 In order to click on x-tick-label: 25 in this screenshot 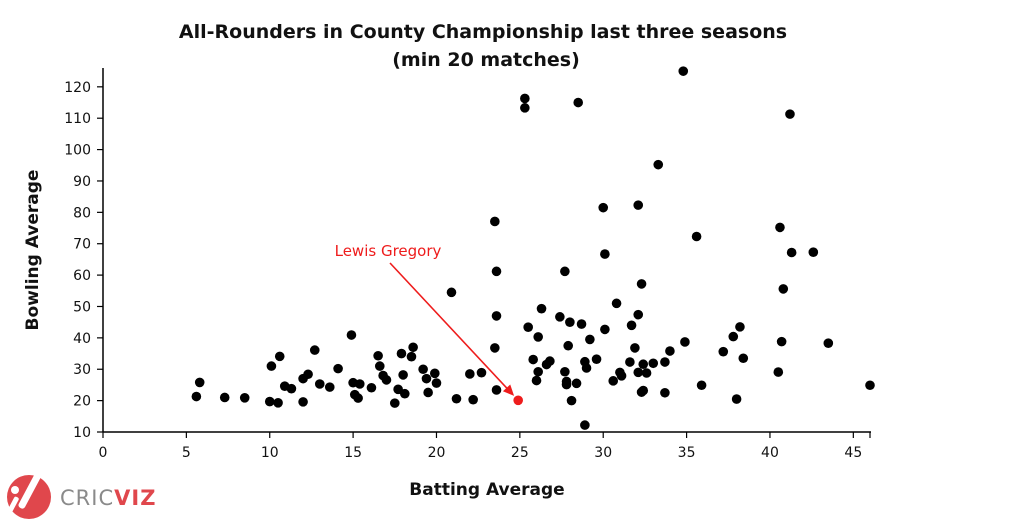, I will do `click(520, 453)`.